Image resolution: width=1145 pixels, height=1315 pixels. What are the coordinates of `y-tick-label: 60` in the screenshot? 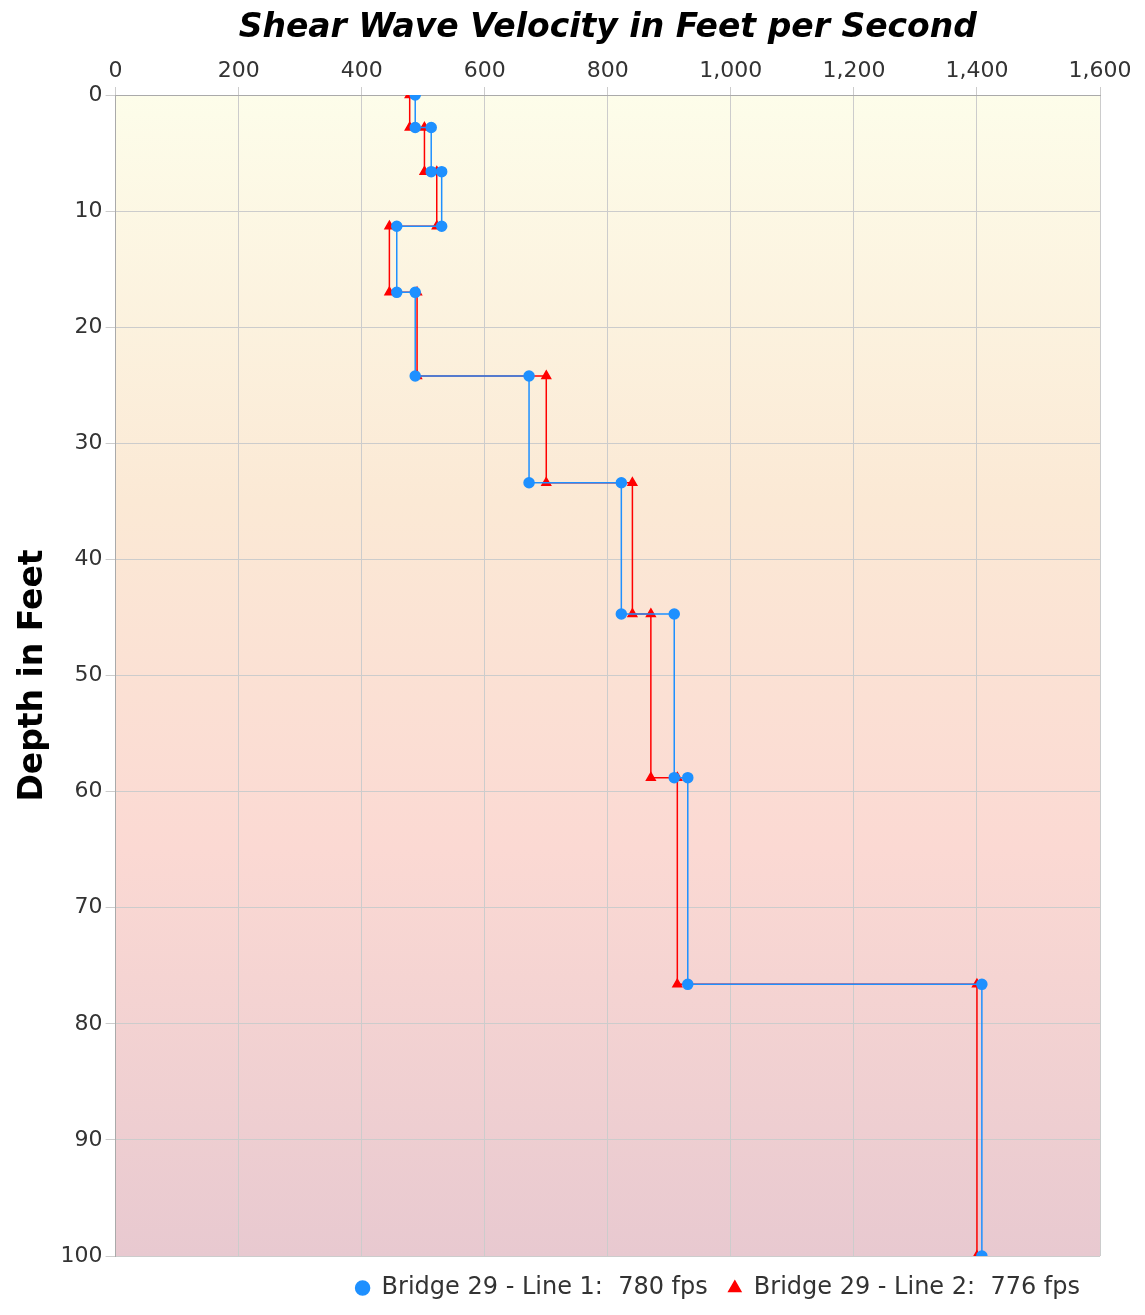 It's located at (88, 790).